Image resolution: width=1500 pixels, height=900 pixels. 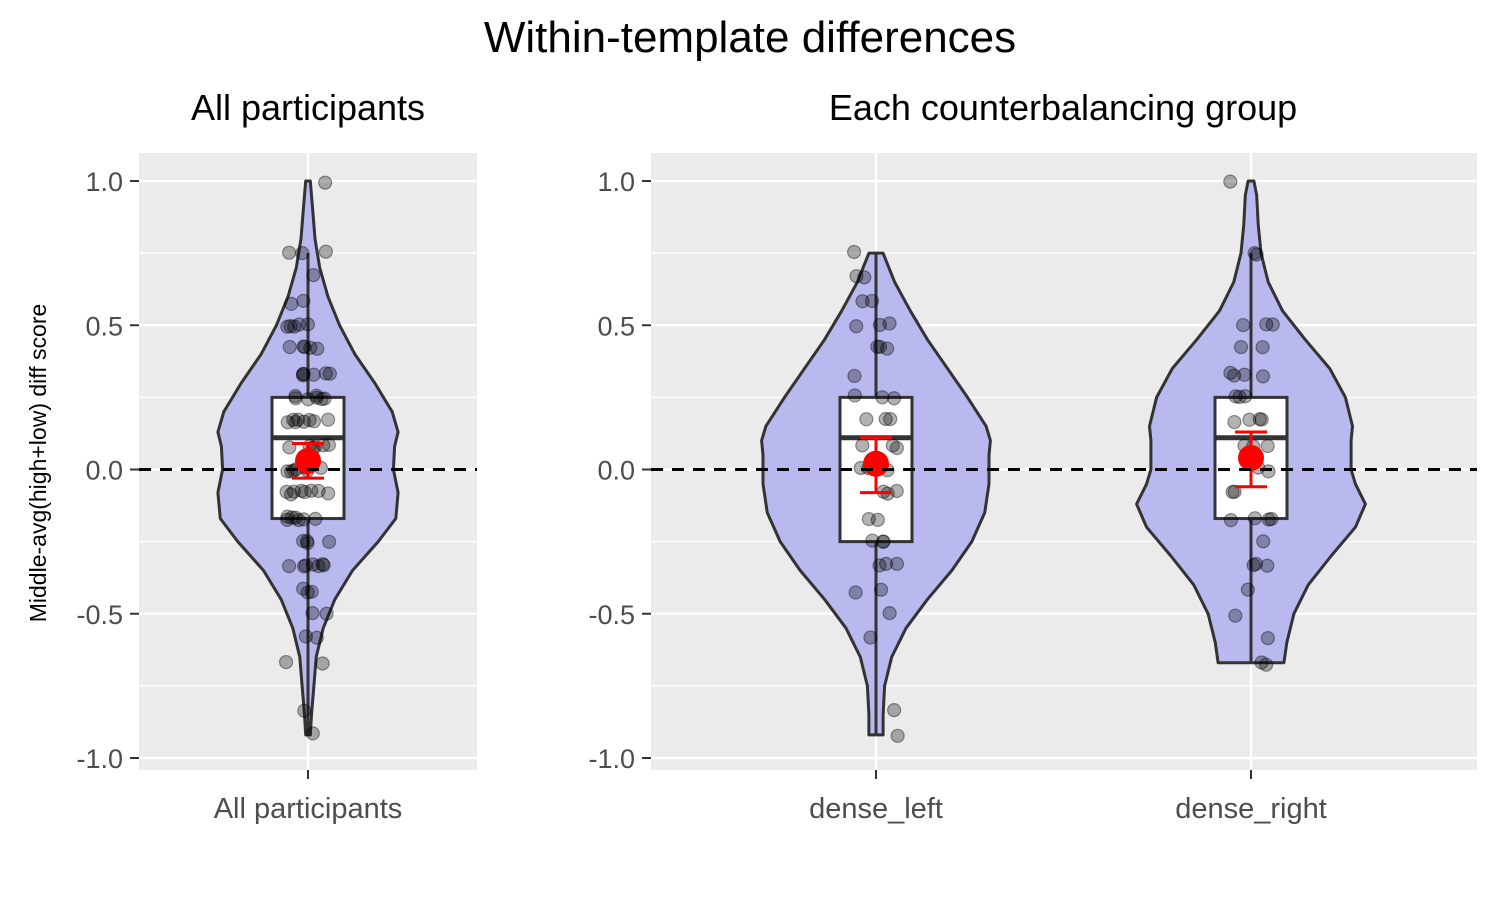 I want to click on y-tick-label: -1.0, so click(x=99, y=759).